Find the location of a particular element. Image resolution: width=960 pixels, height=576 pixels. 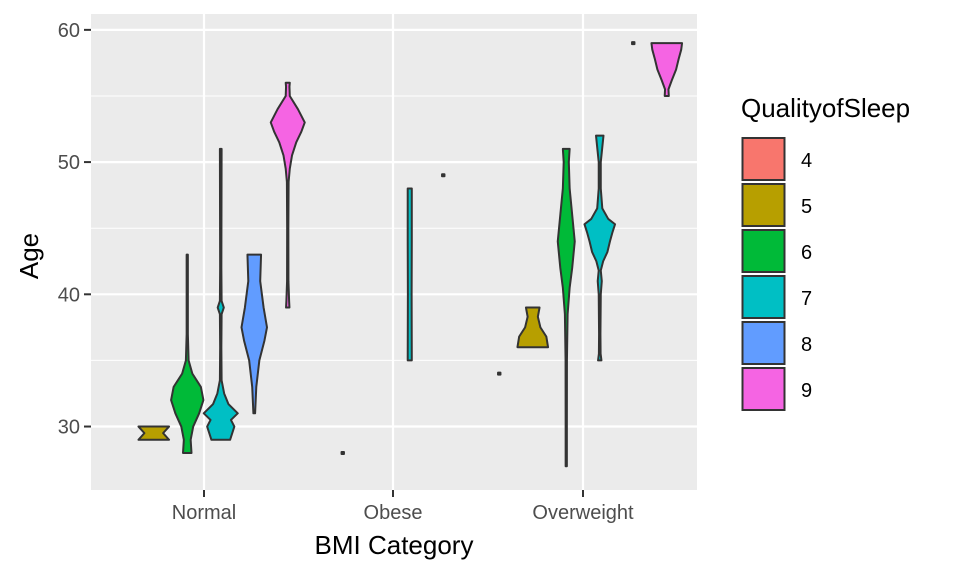

legend-label-4: 4 is located at coordinates (806, 161).